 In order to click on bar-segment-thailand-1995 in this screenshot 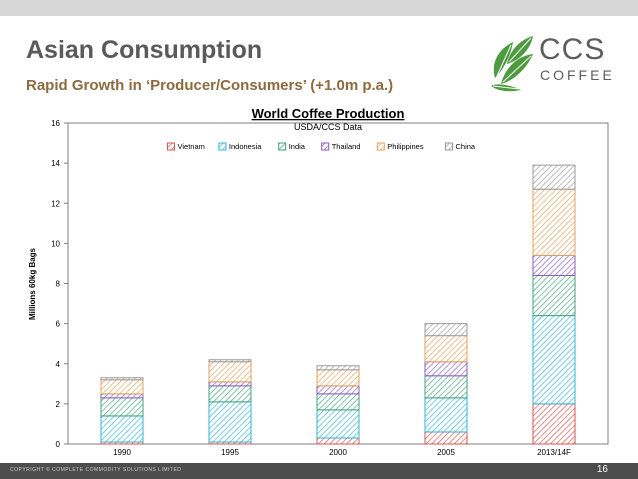, I will do `click(230, 384)`.